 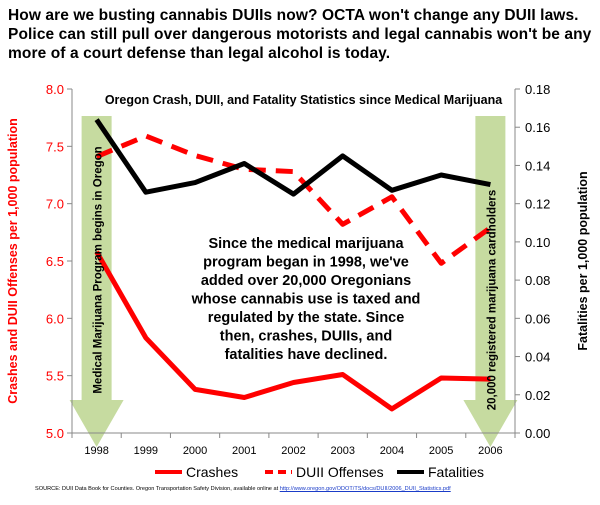 I want to click on center-annotation-line: regulated by the state. Since, so click(x=306, y=318).